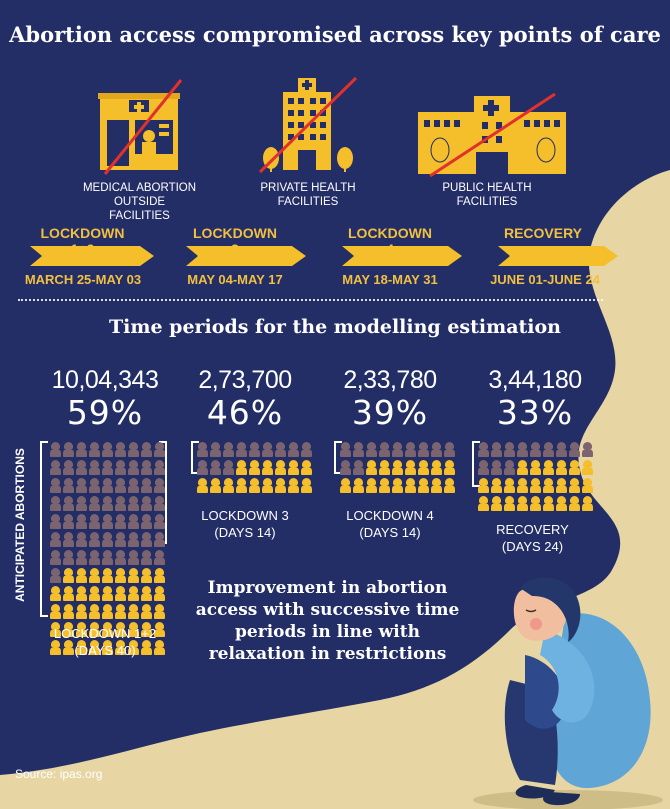  Describe the element at coordinates (543, 233) in the screenshot. I see `phase-name-recovery: RECOVERY` at that location.